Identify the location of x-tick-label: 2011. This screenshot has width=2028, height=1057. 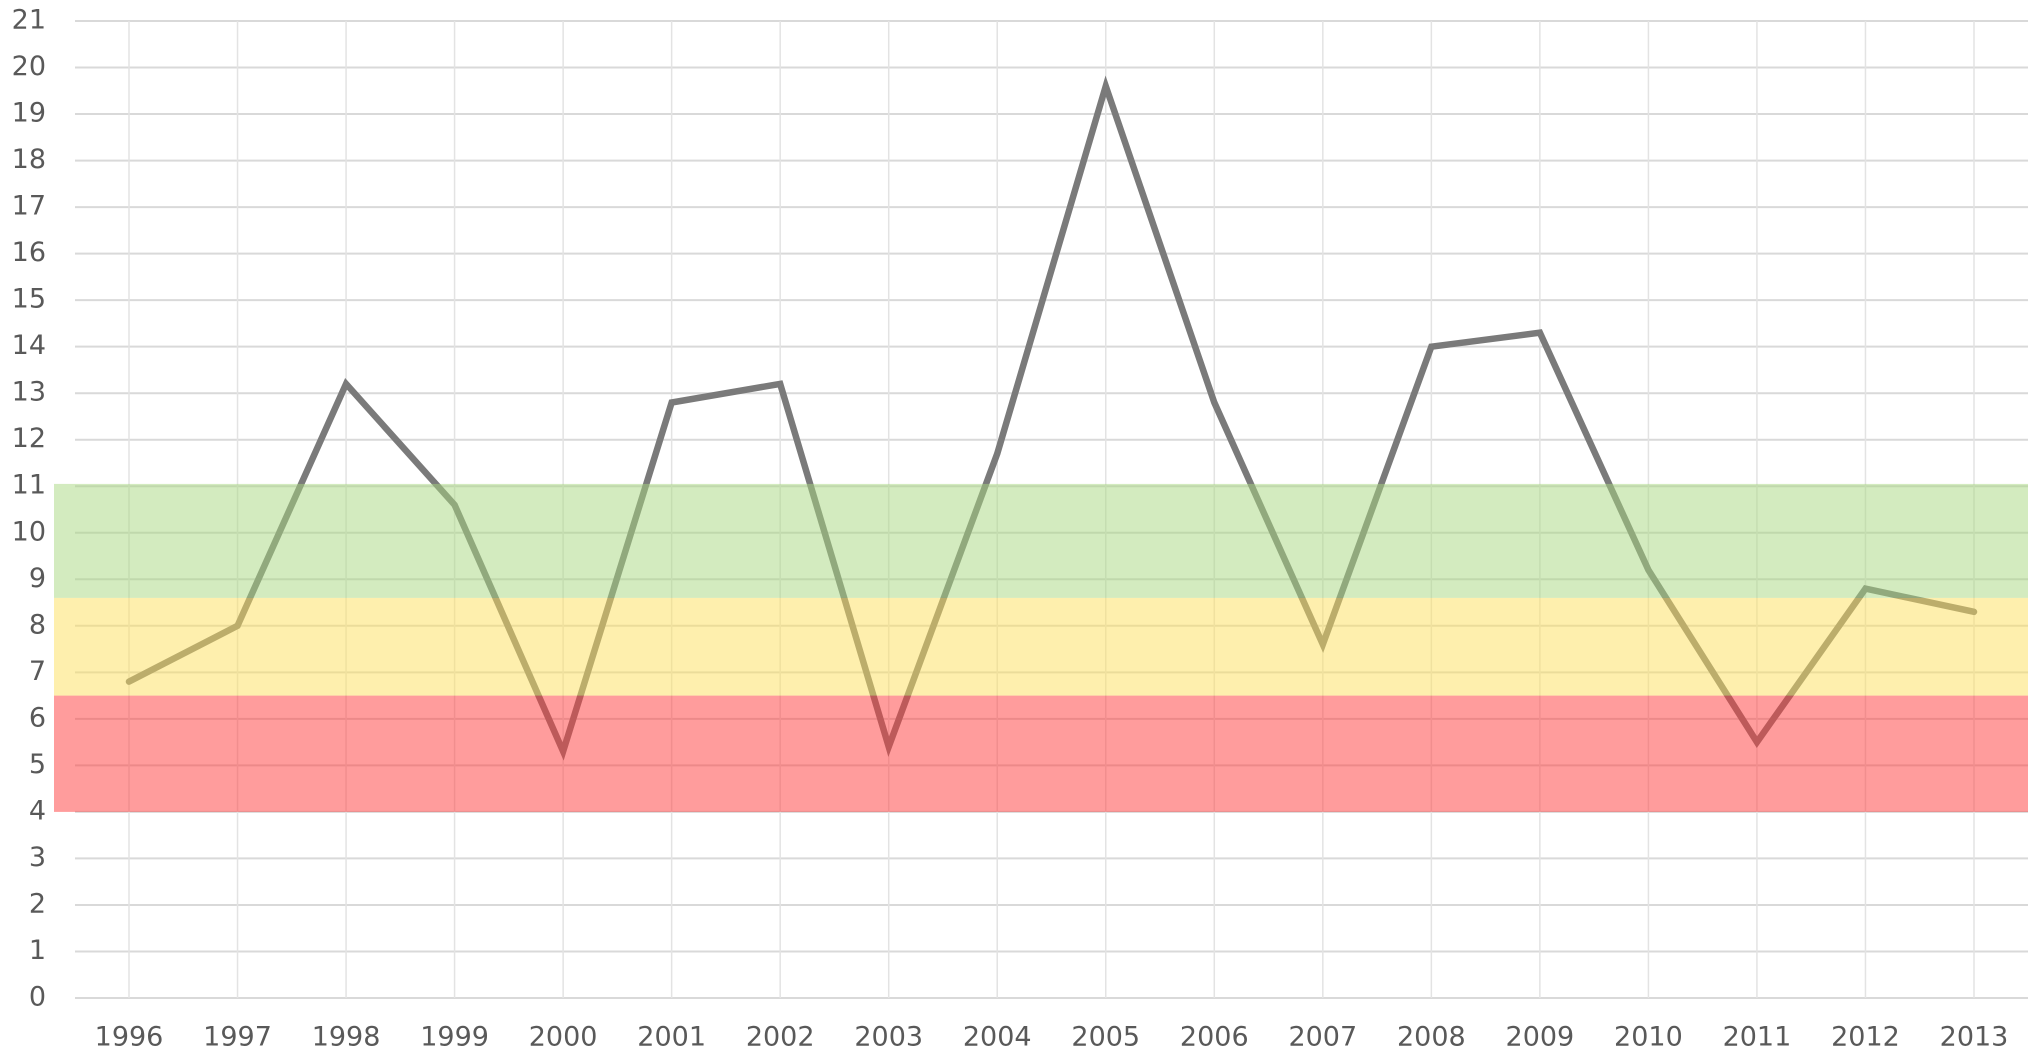
(1757, 1037).